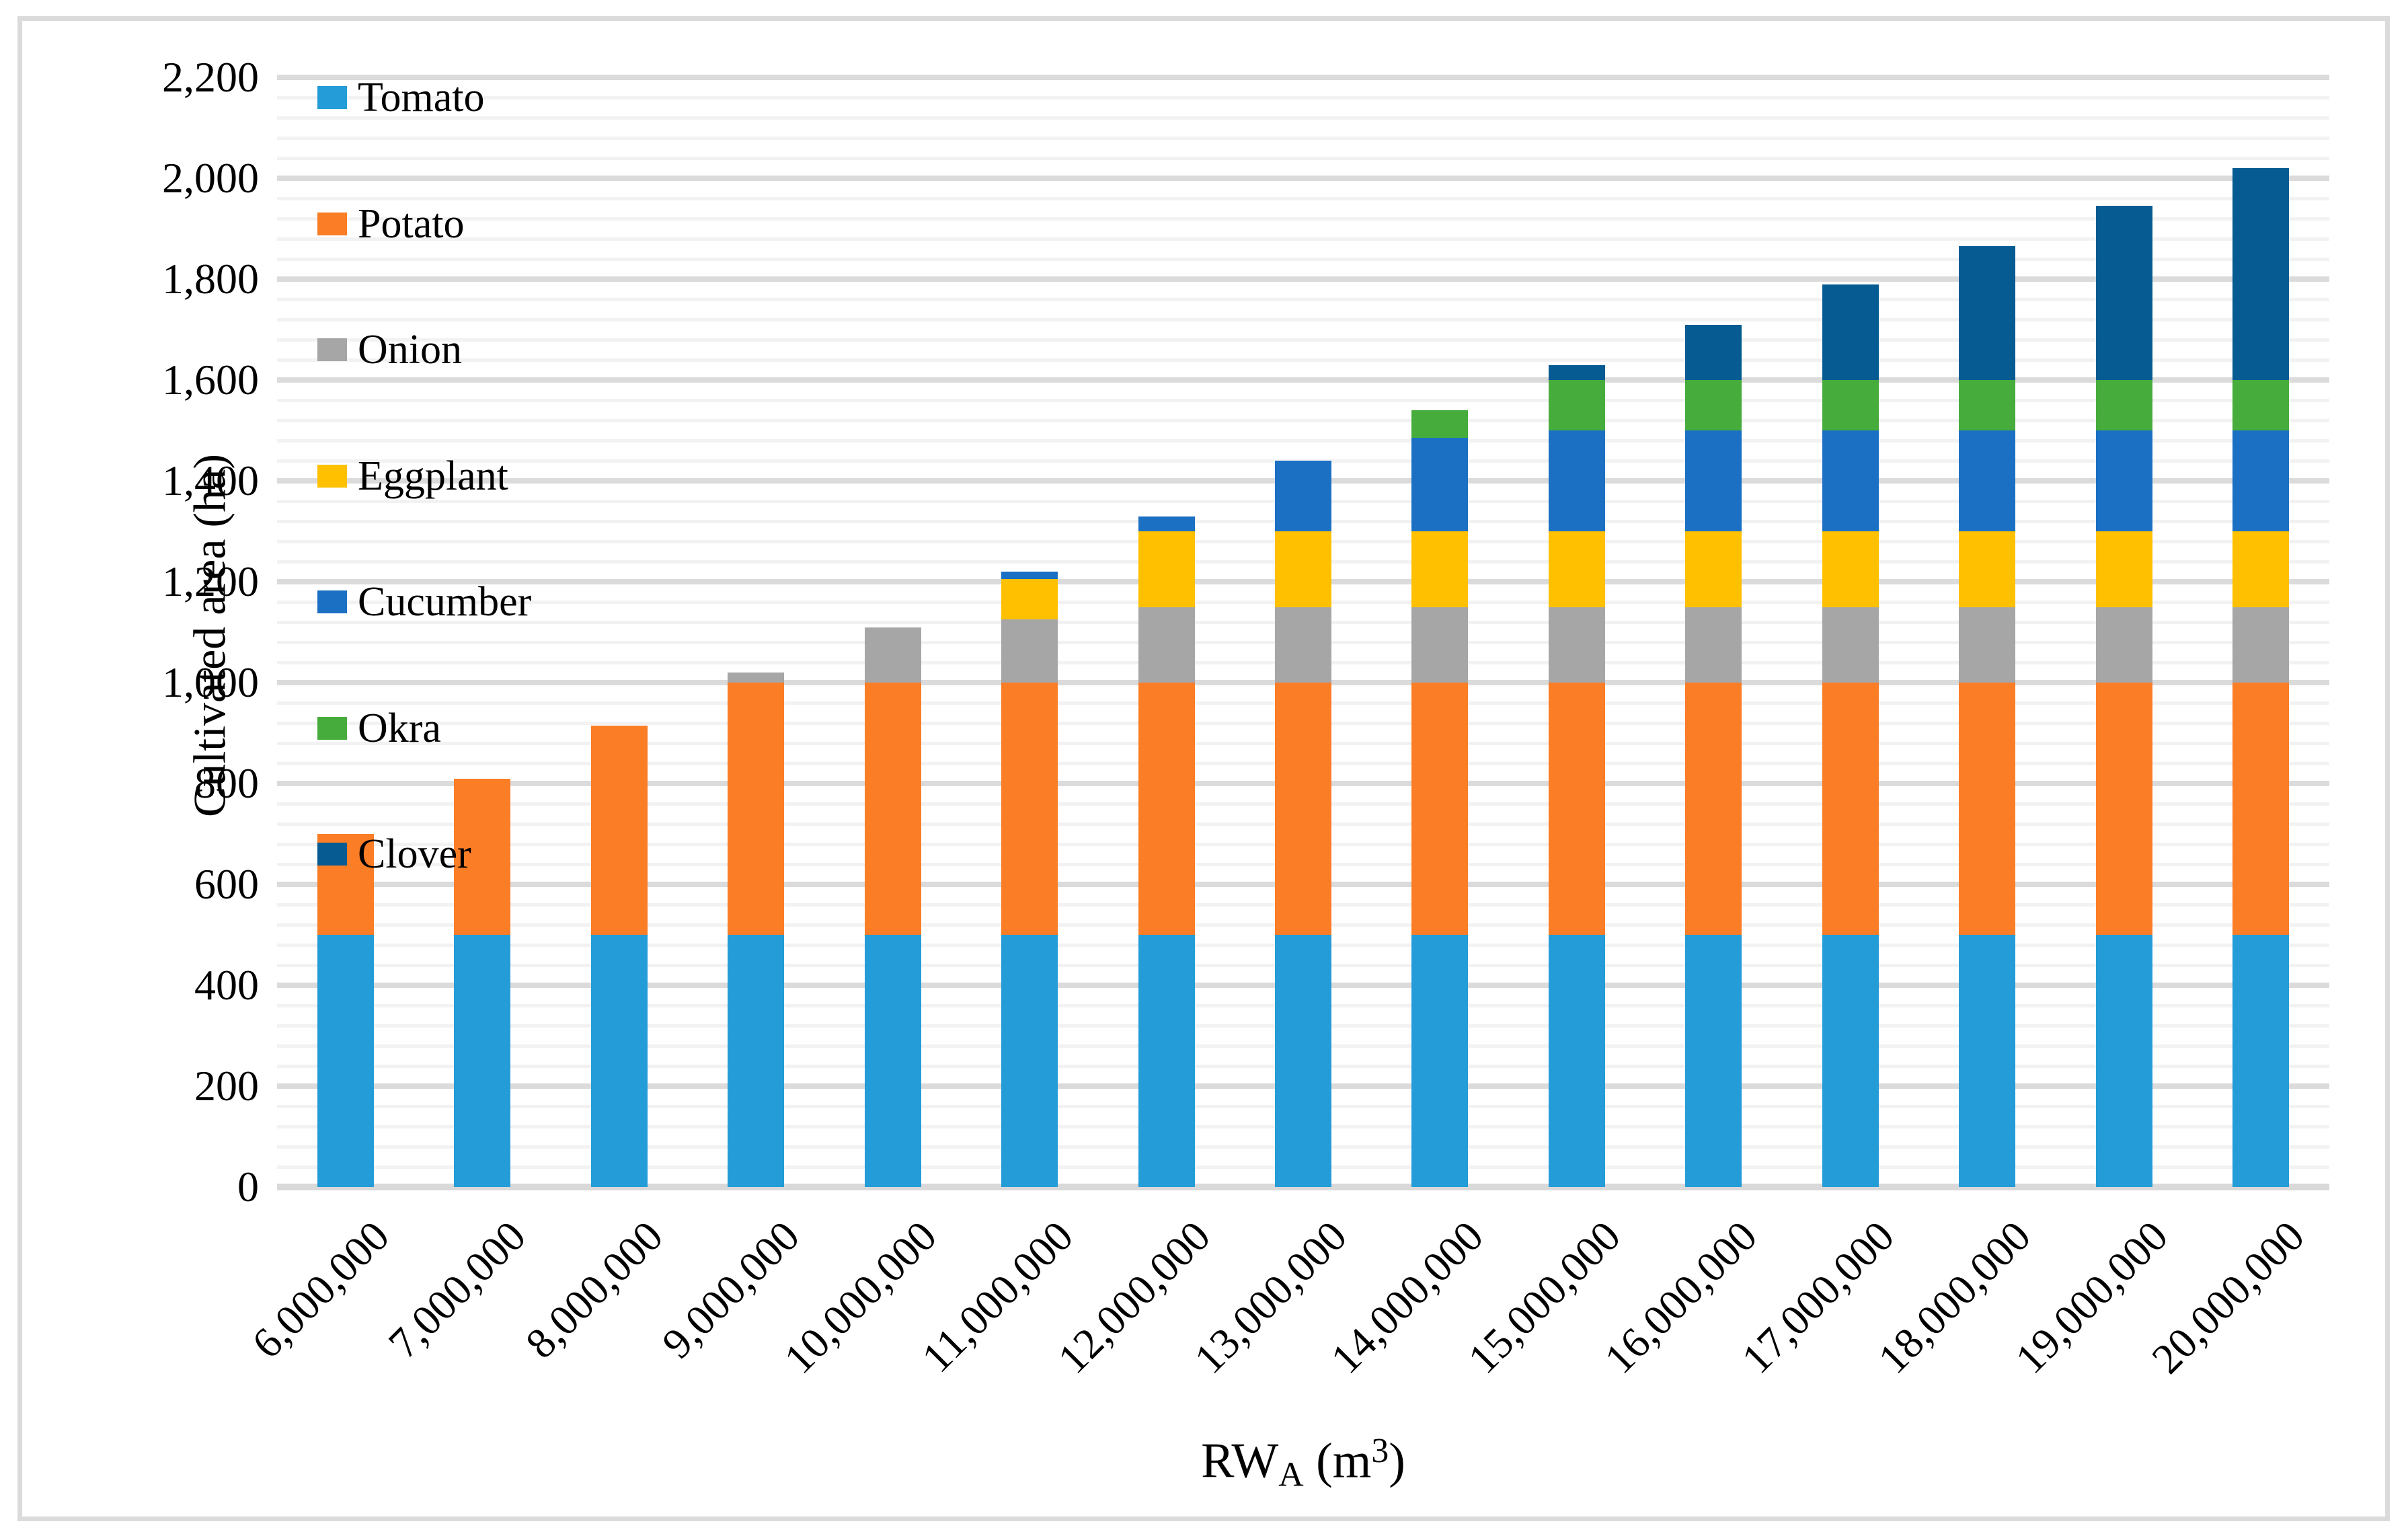 This screenshot has width=2408, height=1534. Describe the element at coordinates (226, 783) in the screenshot. I see `y-tick-label: 800` at that location.